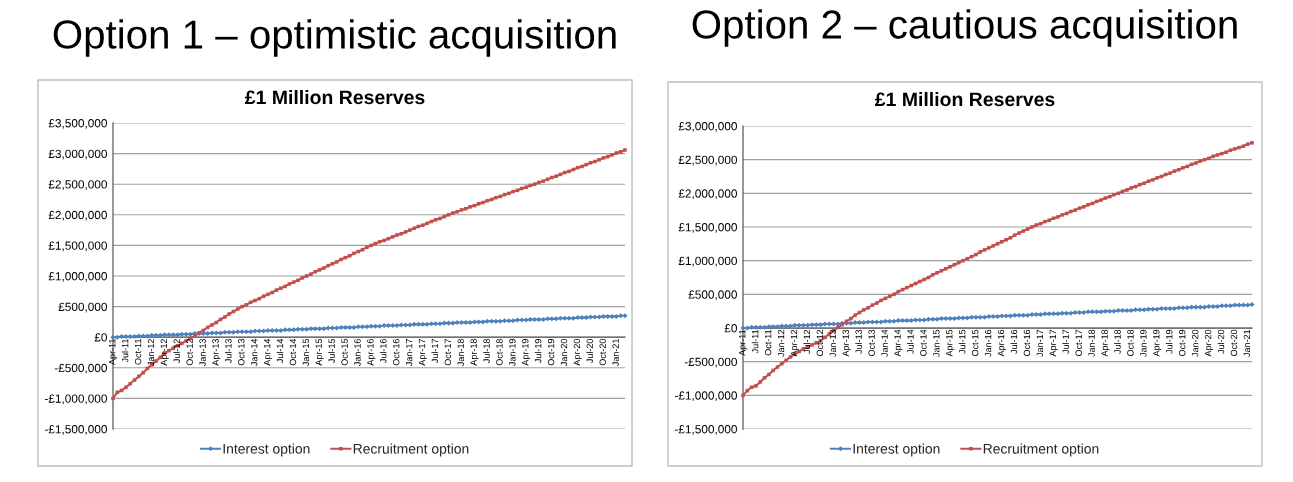 The width and height of the screenshot is (1293, 482). Describe the element at coordinates (77, 185) in the screenshot. I see `y-tick-label: £2,500,000` at that location.